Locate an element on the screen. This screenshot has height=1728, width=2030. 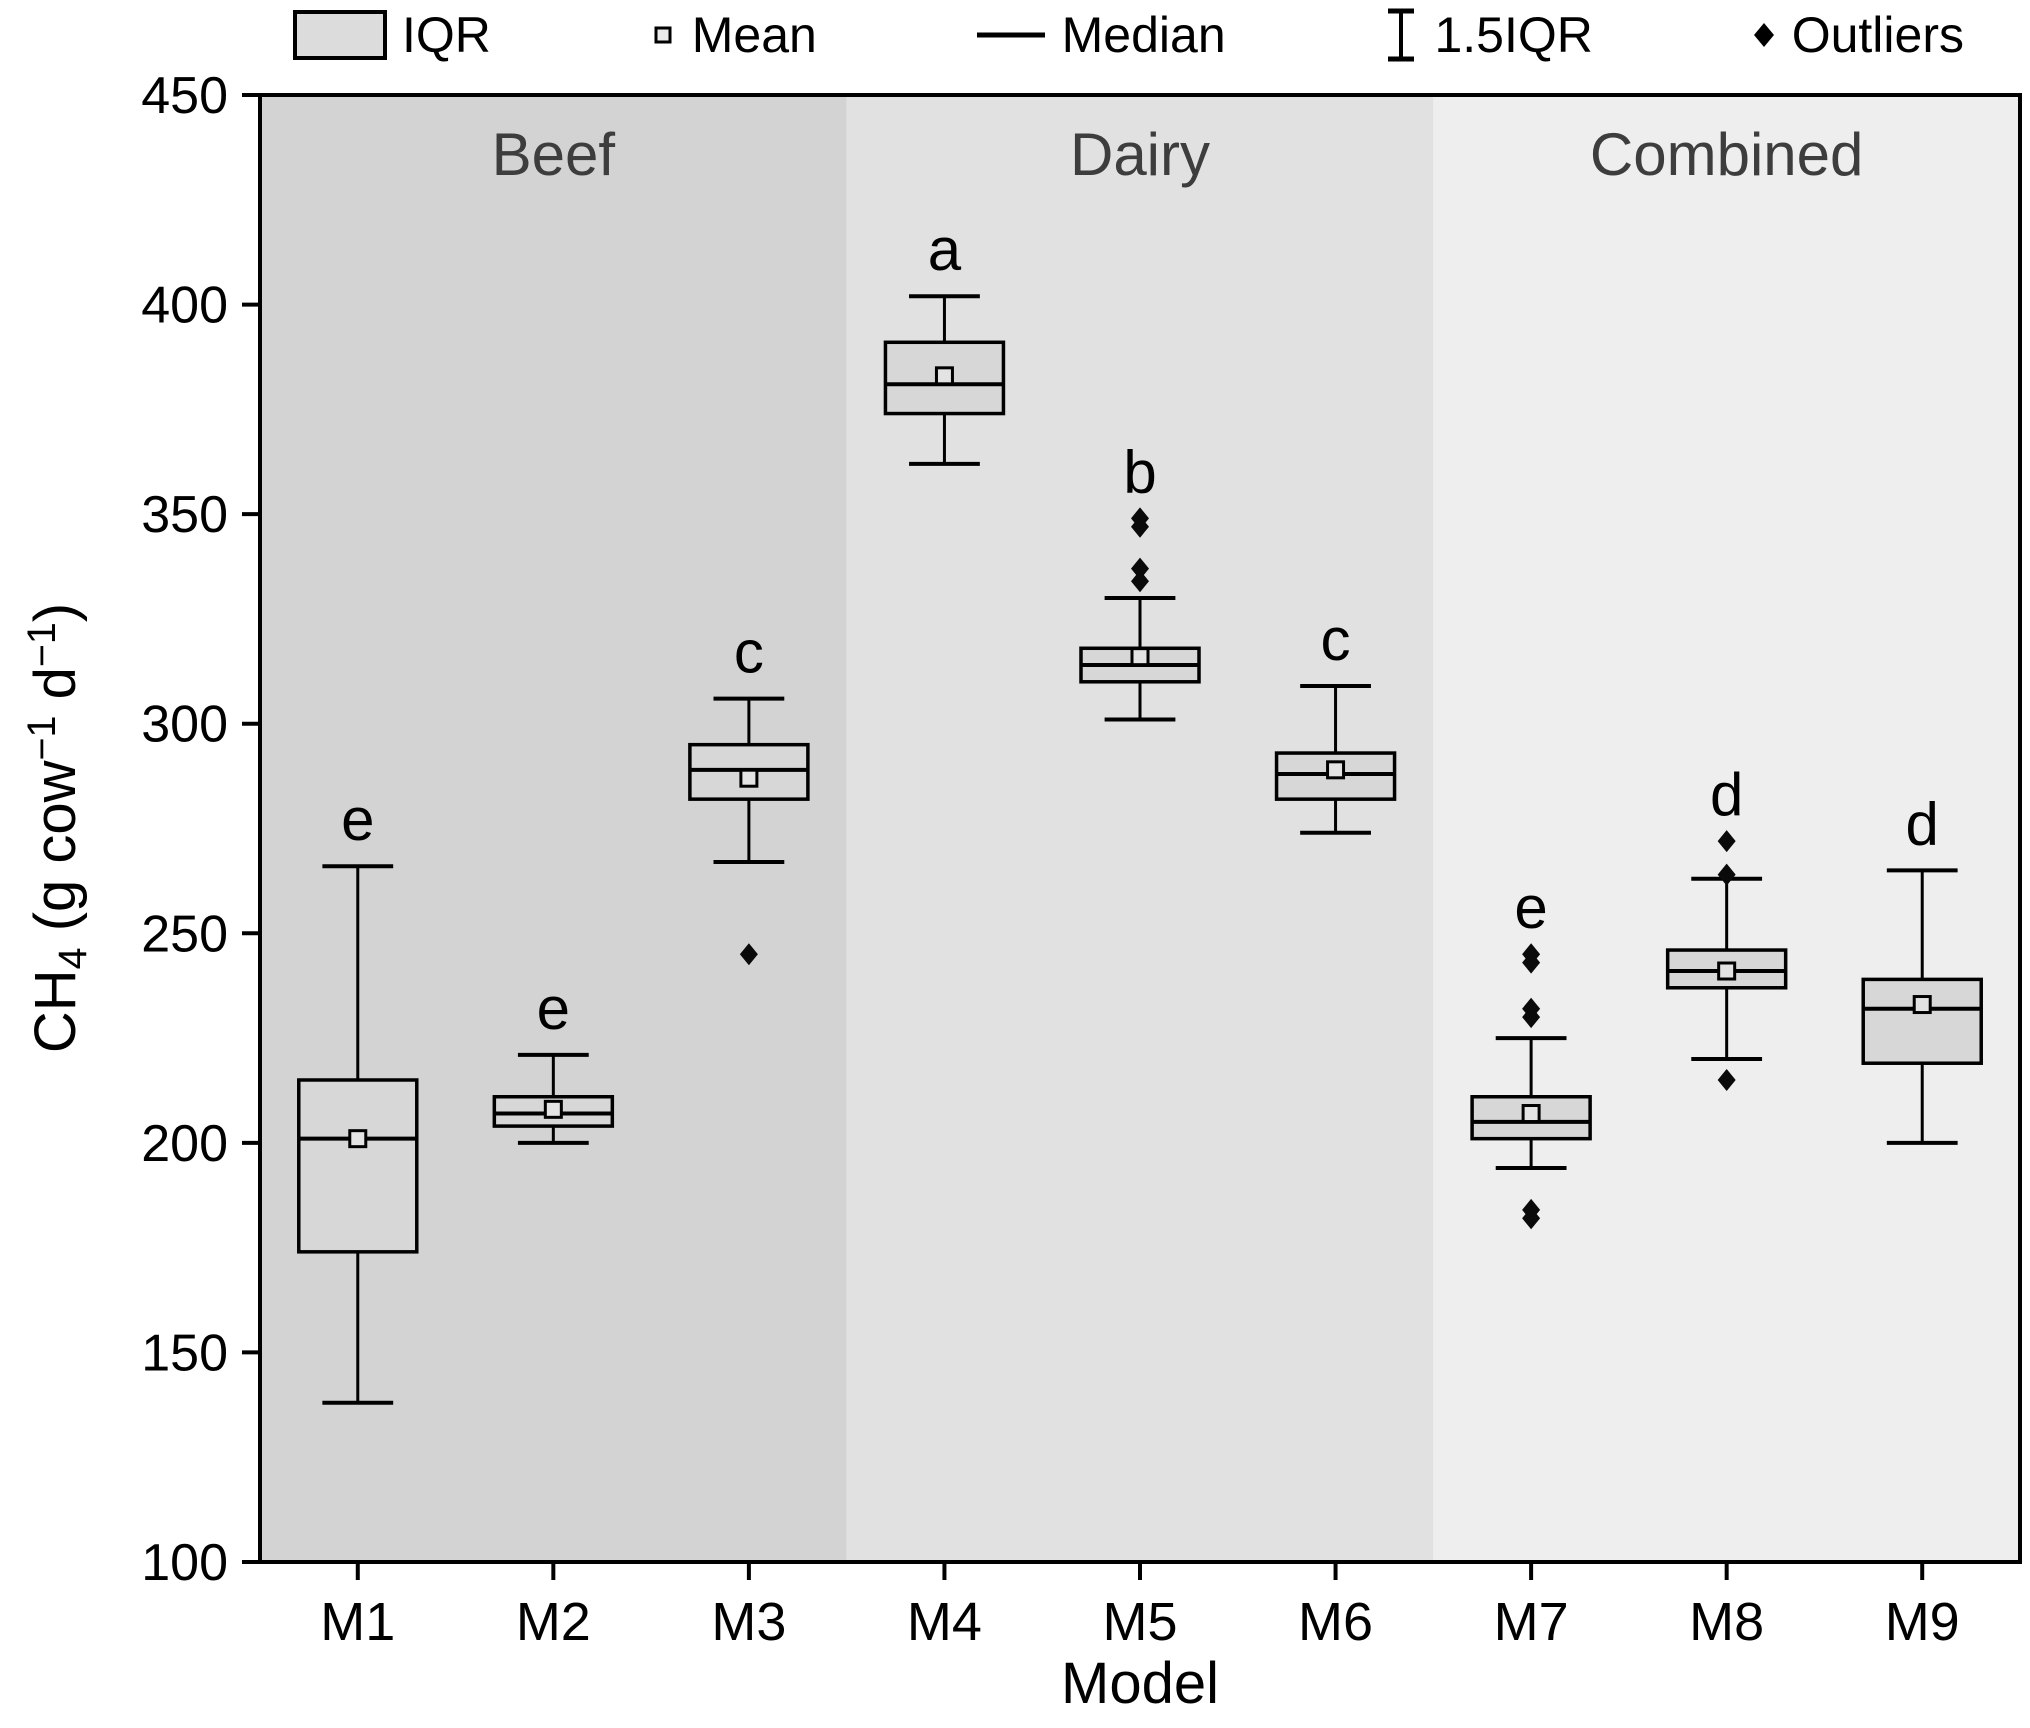
x-tick-label-m3: M3 is located at coordinates (748, 1622).